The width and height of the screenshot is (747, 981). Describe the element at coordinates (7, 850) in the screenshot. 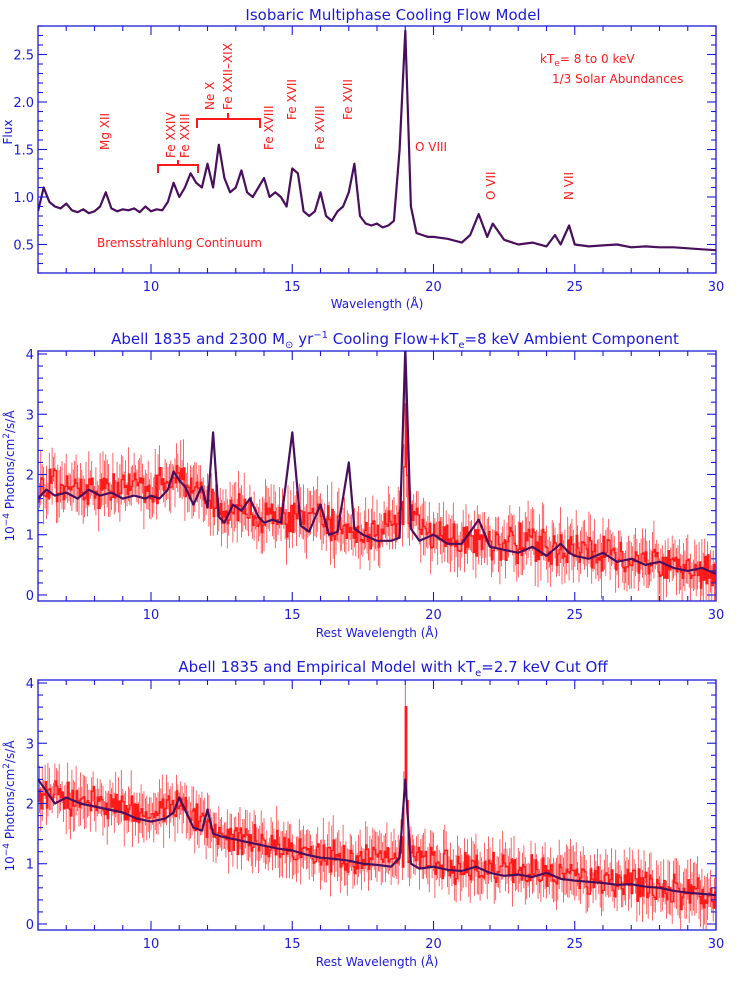

I see `p3-yl-exp: −4` at that location.